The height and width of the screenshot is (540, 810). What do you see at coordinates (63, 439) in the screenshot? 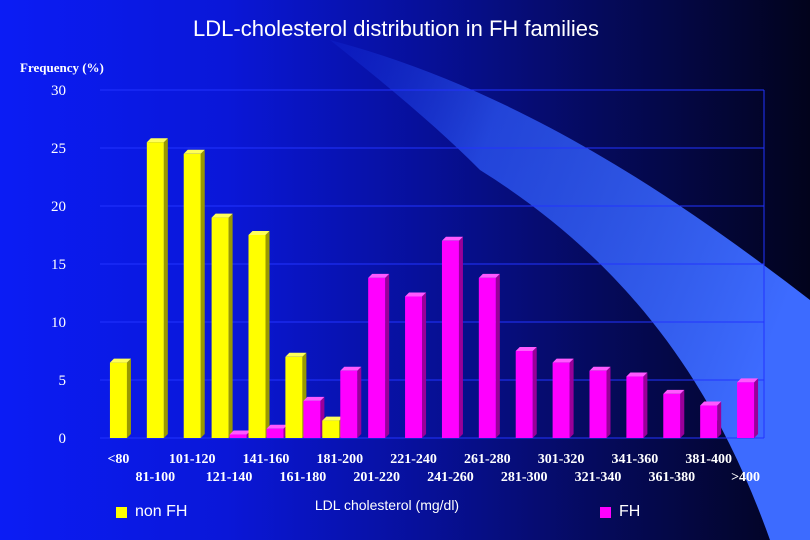
I see `y-tick-label: 0` at bounding box center [63, 439].